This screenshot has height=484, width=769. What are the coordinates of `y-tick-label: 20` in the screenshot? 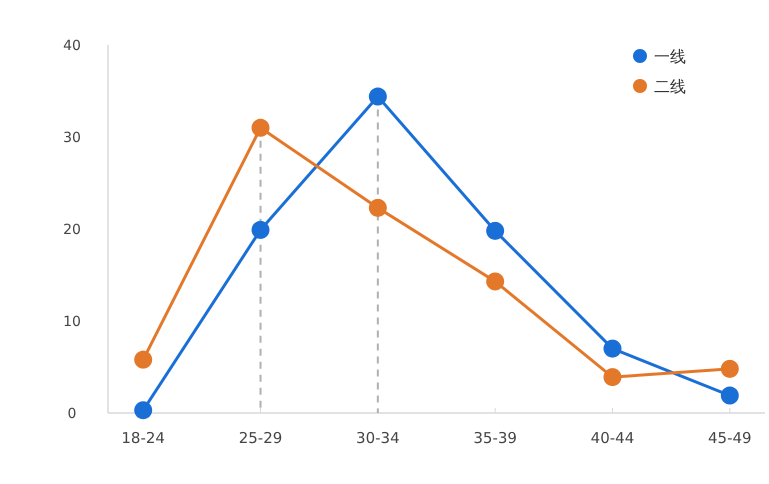 It's located at (72, 230).